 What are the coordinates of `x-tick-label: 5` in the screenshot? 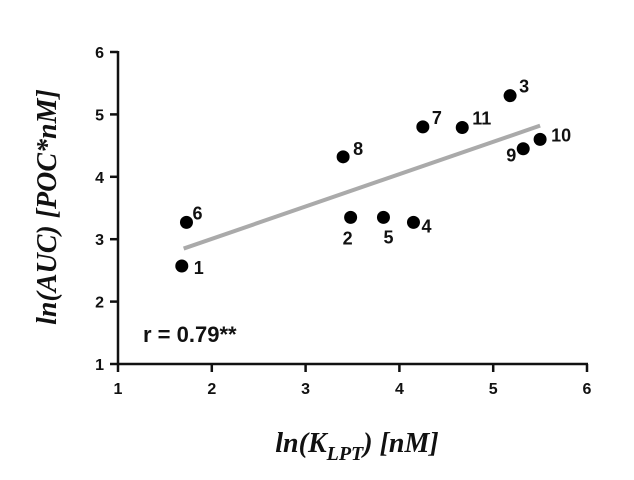 It's located at (493, 389).